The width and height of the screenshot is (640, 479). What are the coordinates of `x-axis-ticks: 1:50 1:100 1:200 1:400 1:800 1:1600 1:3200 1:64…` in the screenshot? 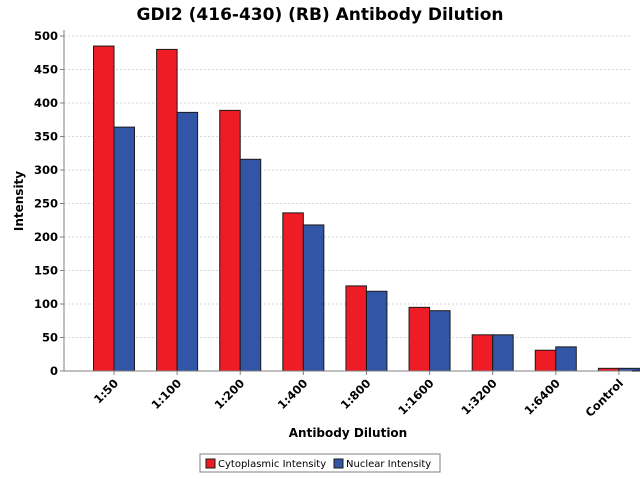 It's located at (358, 395).